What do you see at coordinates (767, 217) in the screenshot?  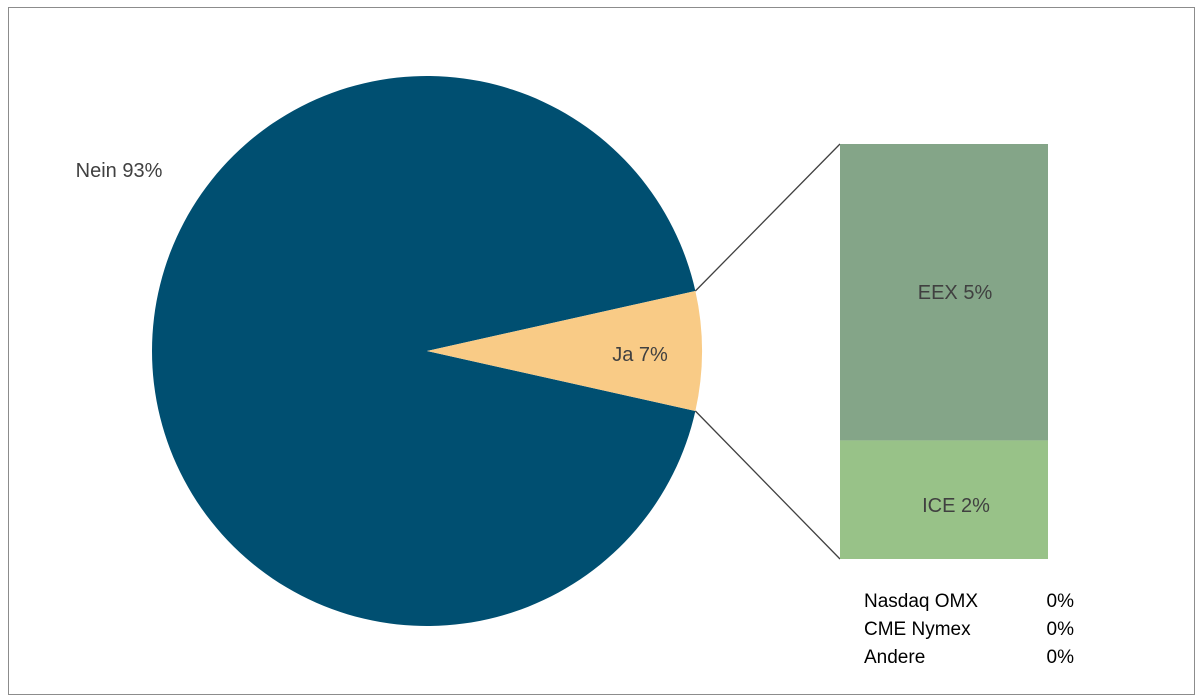 I see `connector-line-top` at bounding box center [767, 217].